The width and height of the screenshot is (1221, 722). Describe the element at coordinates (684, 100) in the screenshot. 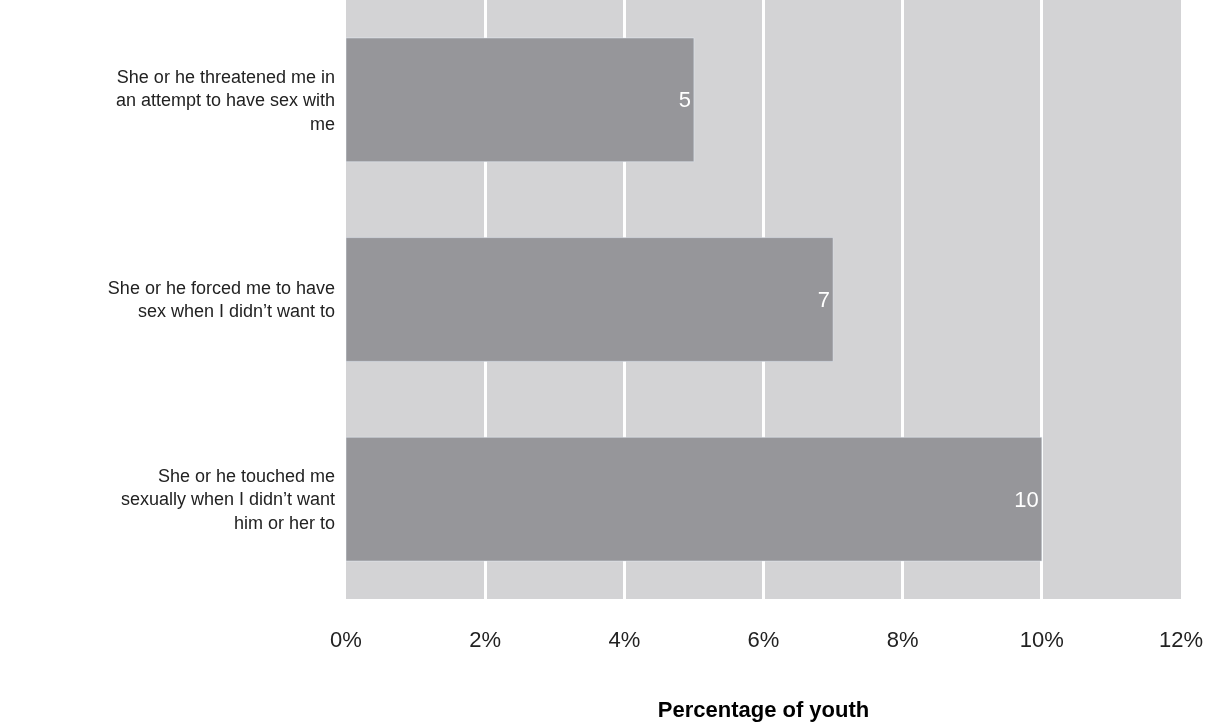

I see `data-label: 5` at that location.